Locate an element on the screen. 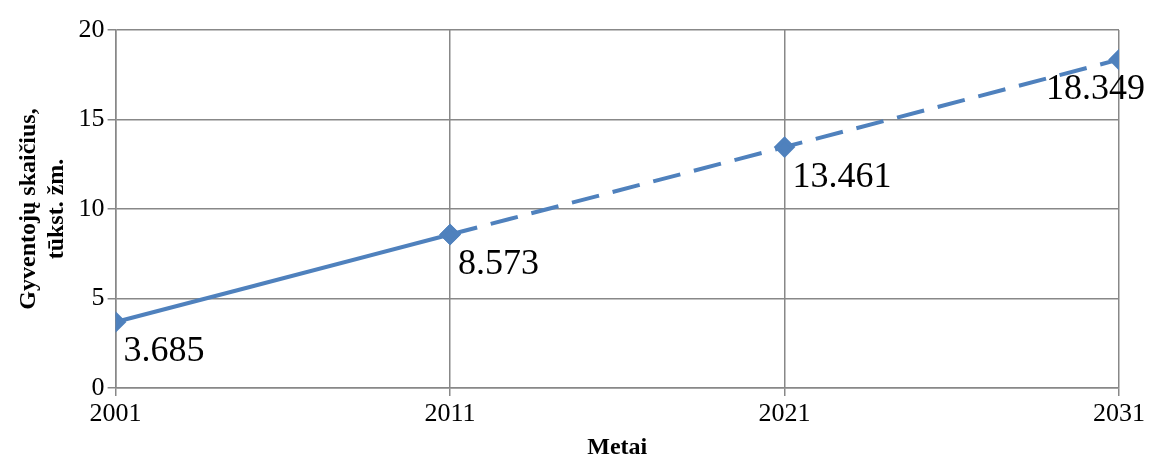 This screenshot has width=1149, height=462. data-label: 13.461 is located at coordinates (842, 174).